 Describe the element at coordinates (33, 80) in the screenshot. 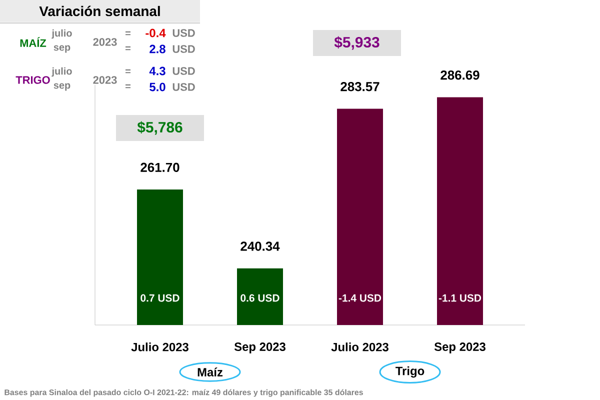

I see `text: TRIGO` at that location.